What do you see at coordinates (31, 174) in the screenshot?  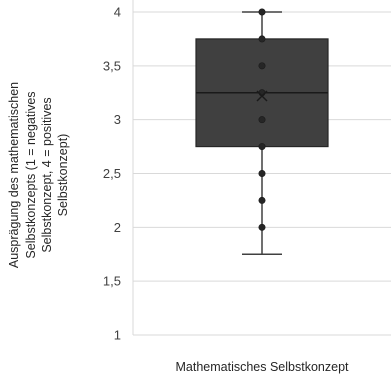 I see `y-axis-title-line-2: Selbstkonzepts (1 = negatives` at bounding box center [31, 174].